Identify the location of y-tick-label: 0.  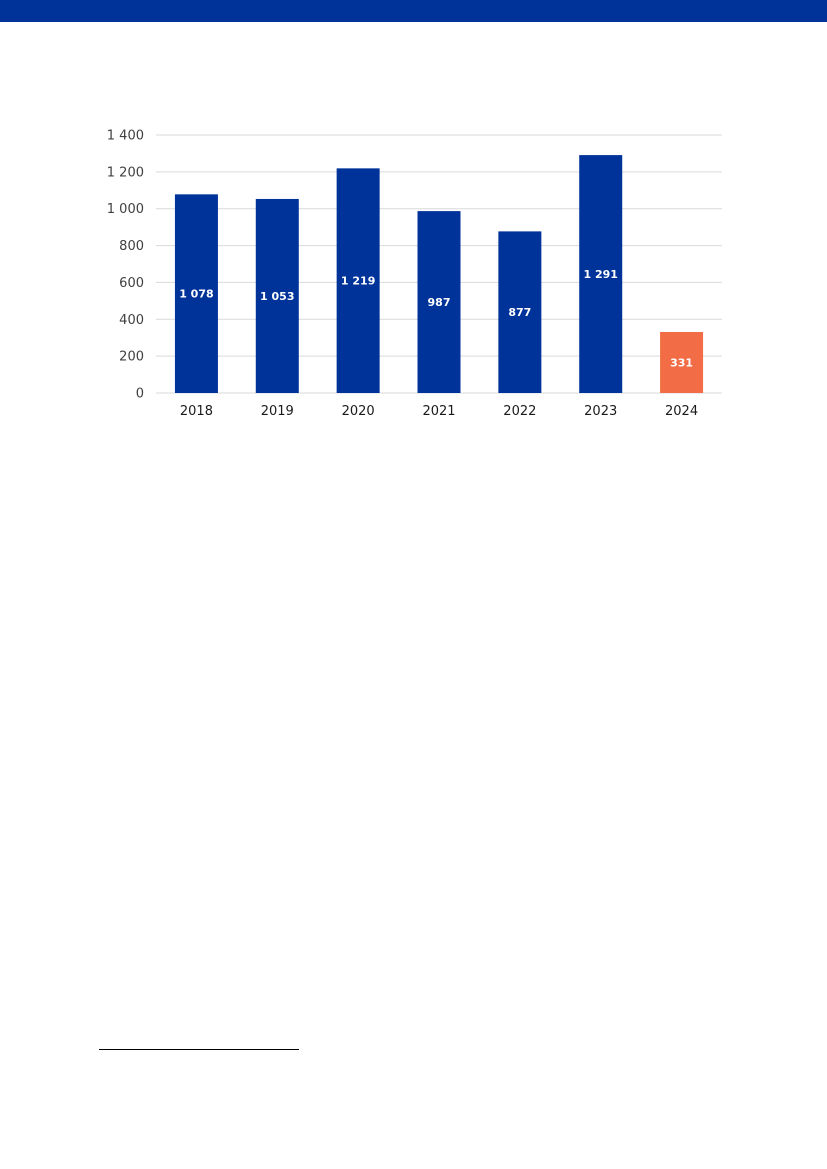
(140, 394).